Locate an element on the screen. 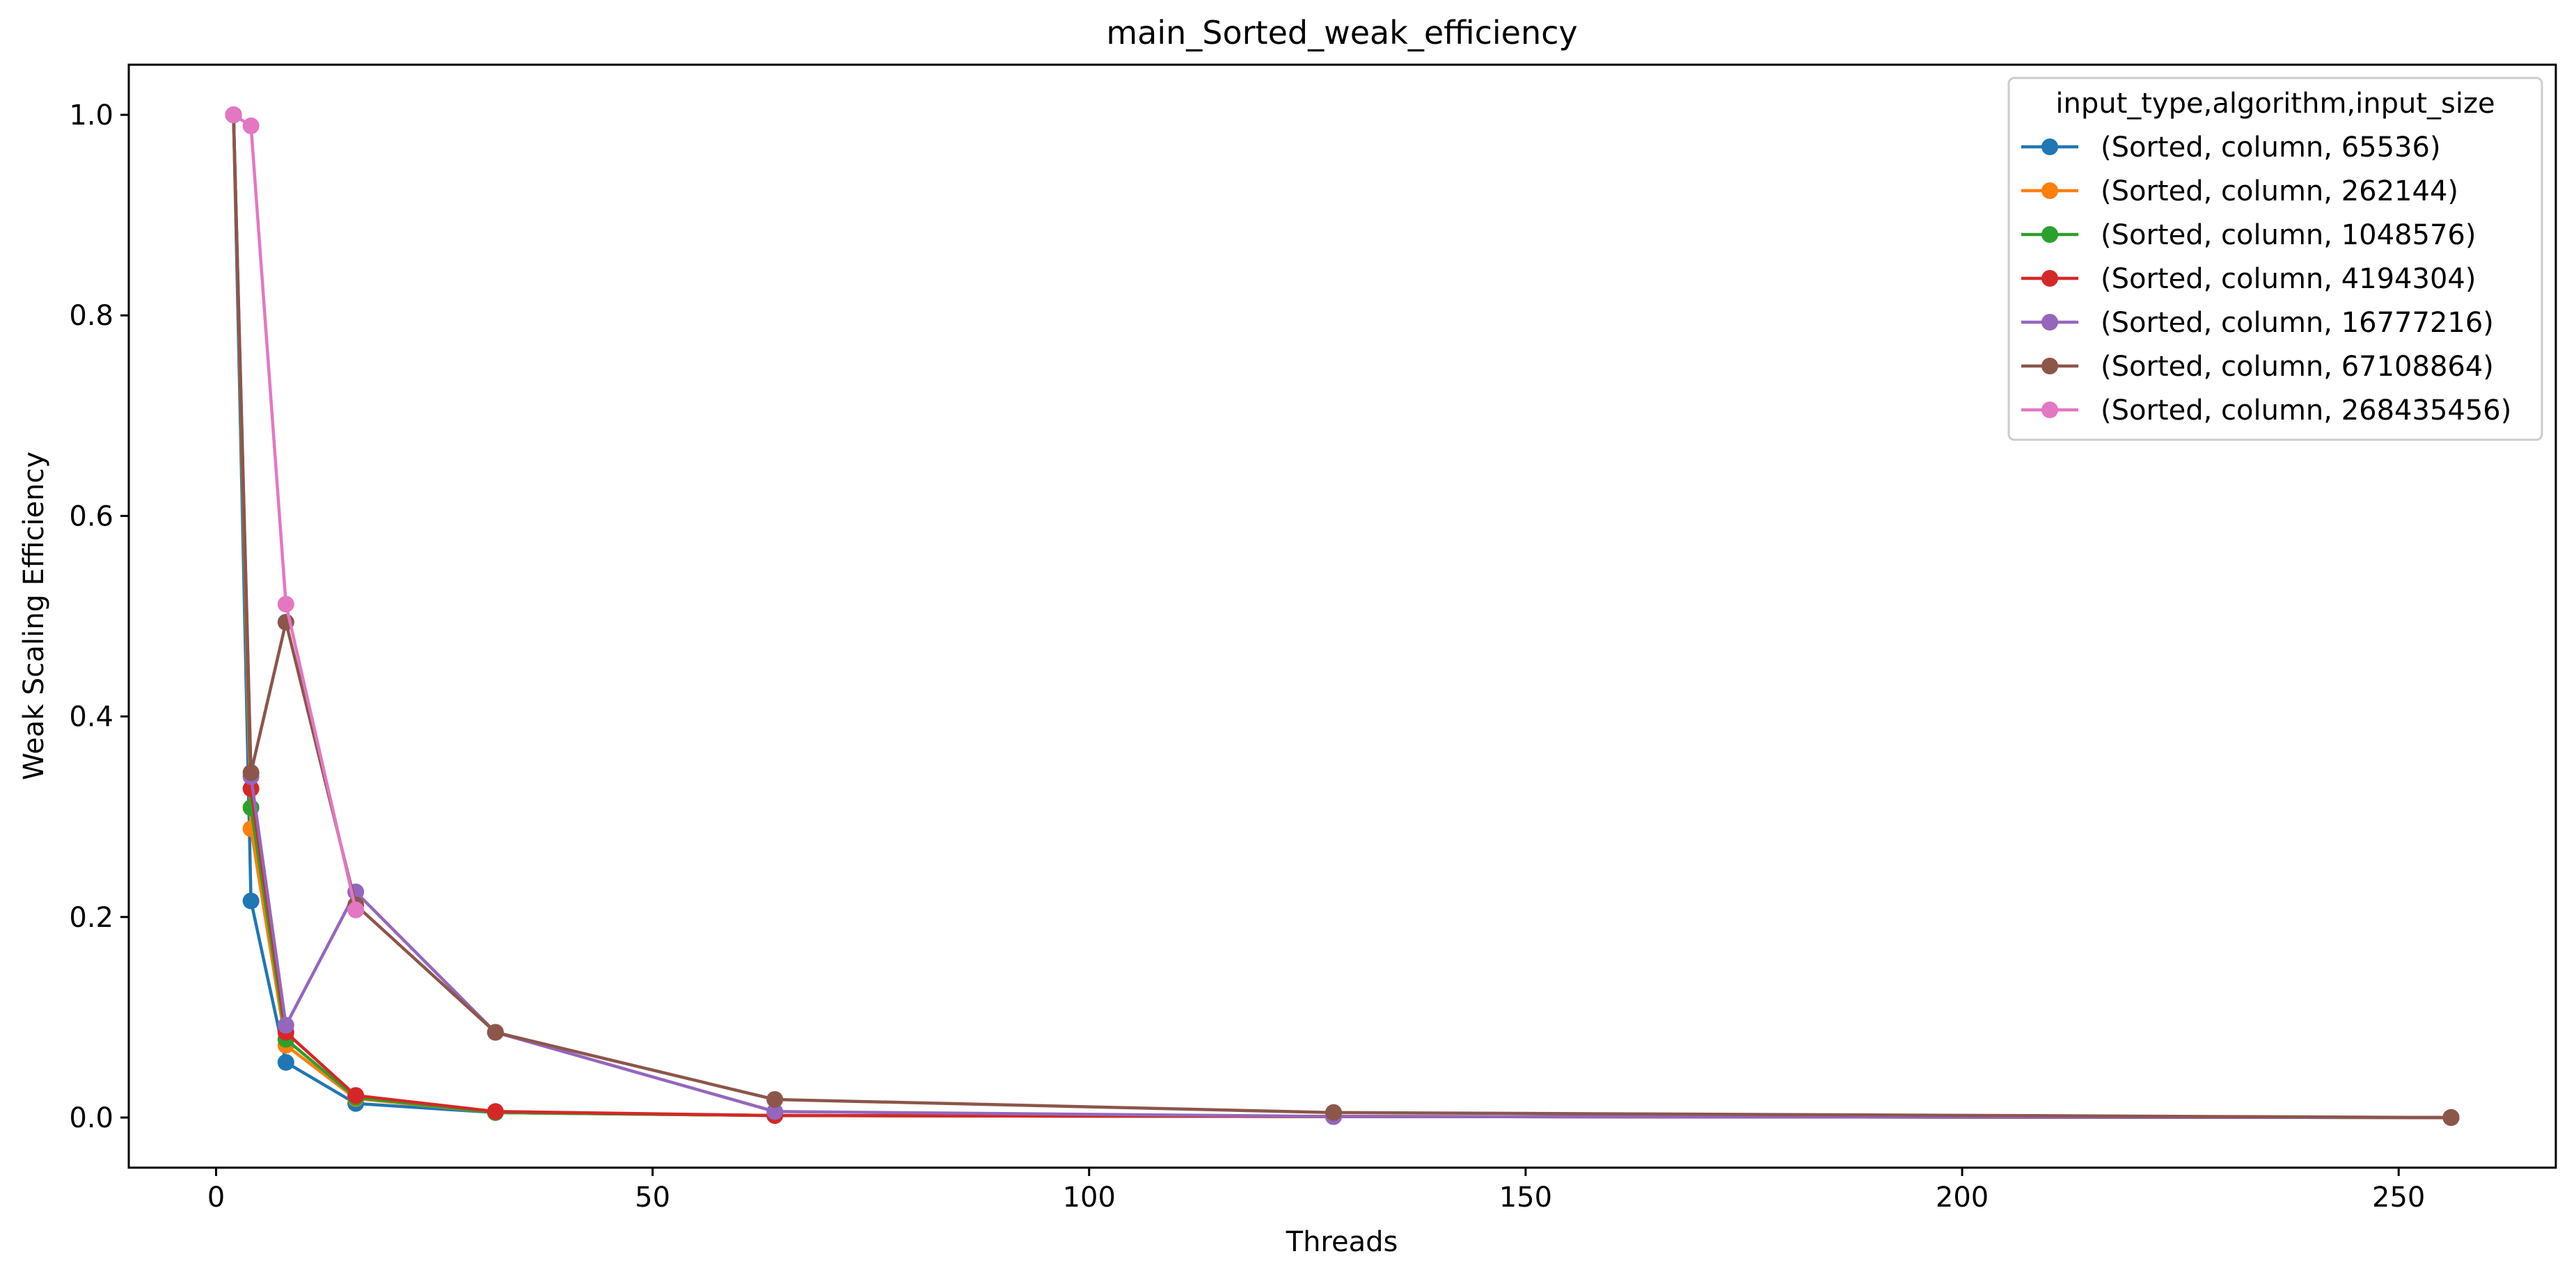 Image resolution: width=2576 pixels, height=1279 pixels. legend-entry: (Sorted, column, 4194304) is located at coordinates (2248, 279).